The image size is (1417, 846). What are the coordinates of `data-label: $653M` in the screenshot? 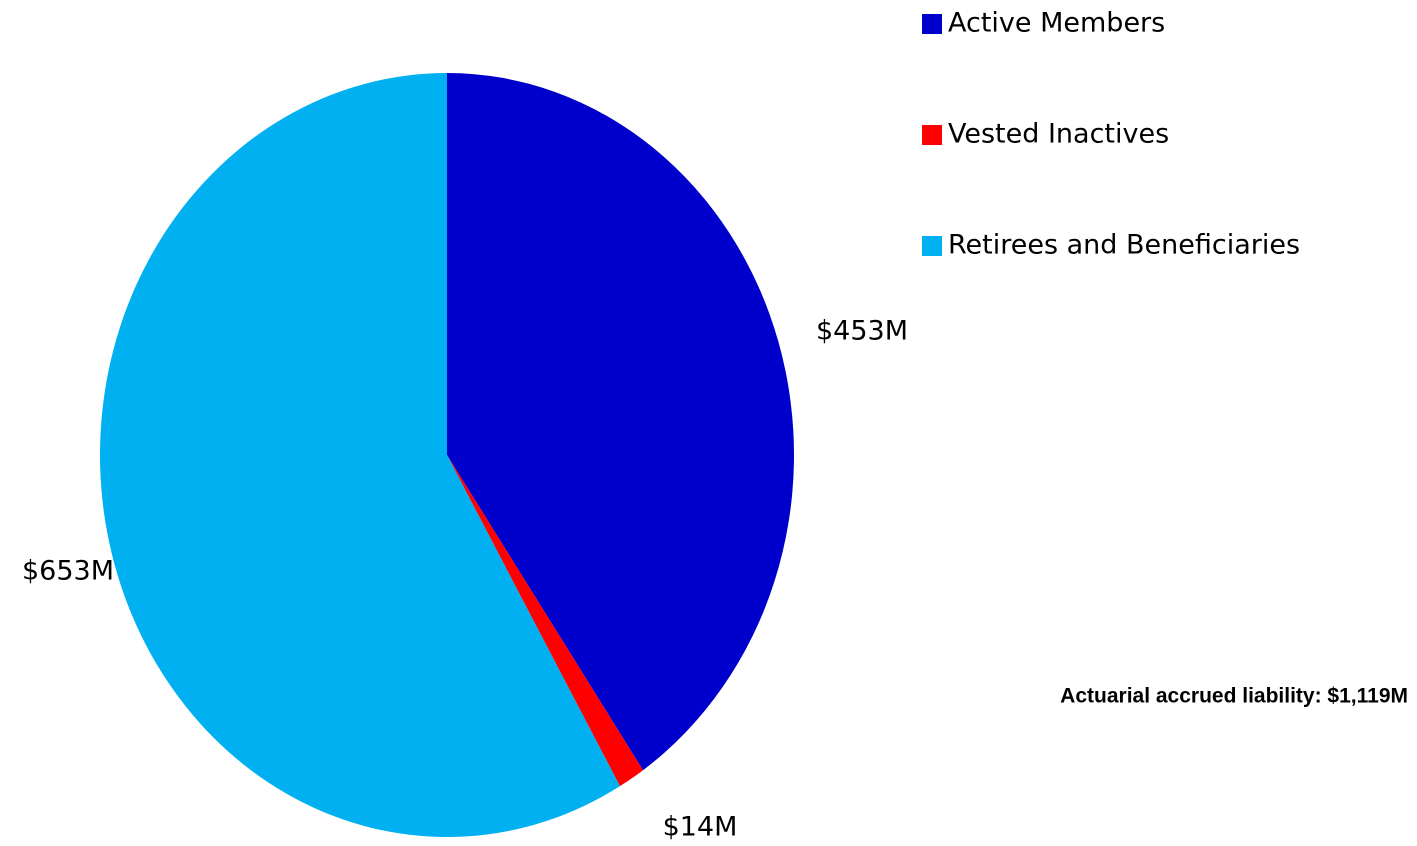 It's located at (68, 571).